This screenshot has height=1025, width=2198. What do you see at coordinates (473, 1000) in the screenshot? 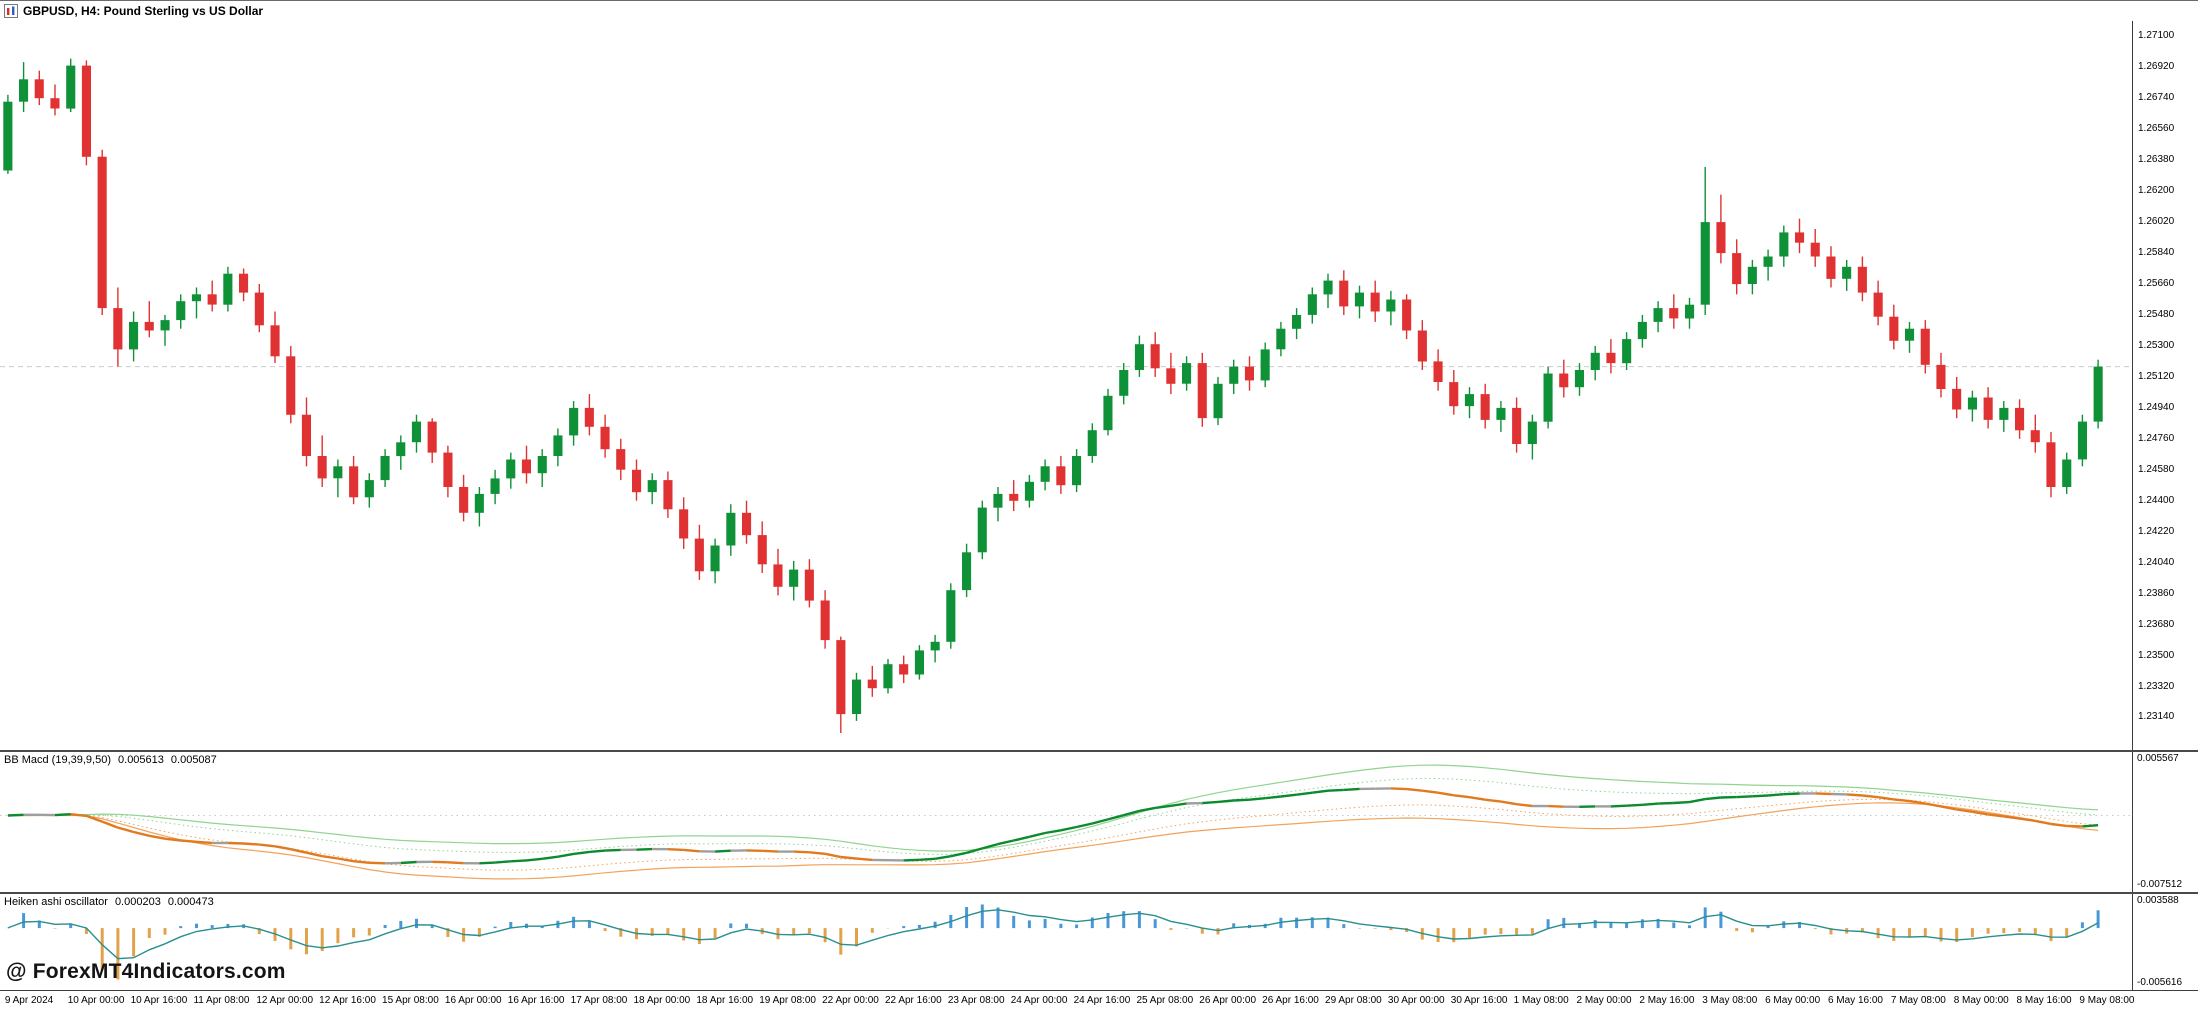
I see `time-axis-label: 16 Apr 00:00` at bounding box center [473, 1000].